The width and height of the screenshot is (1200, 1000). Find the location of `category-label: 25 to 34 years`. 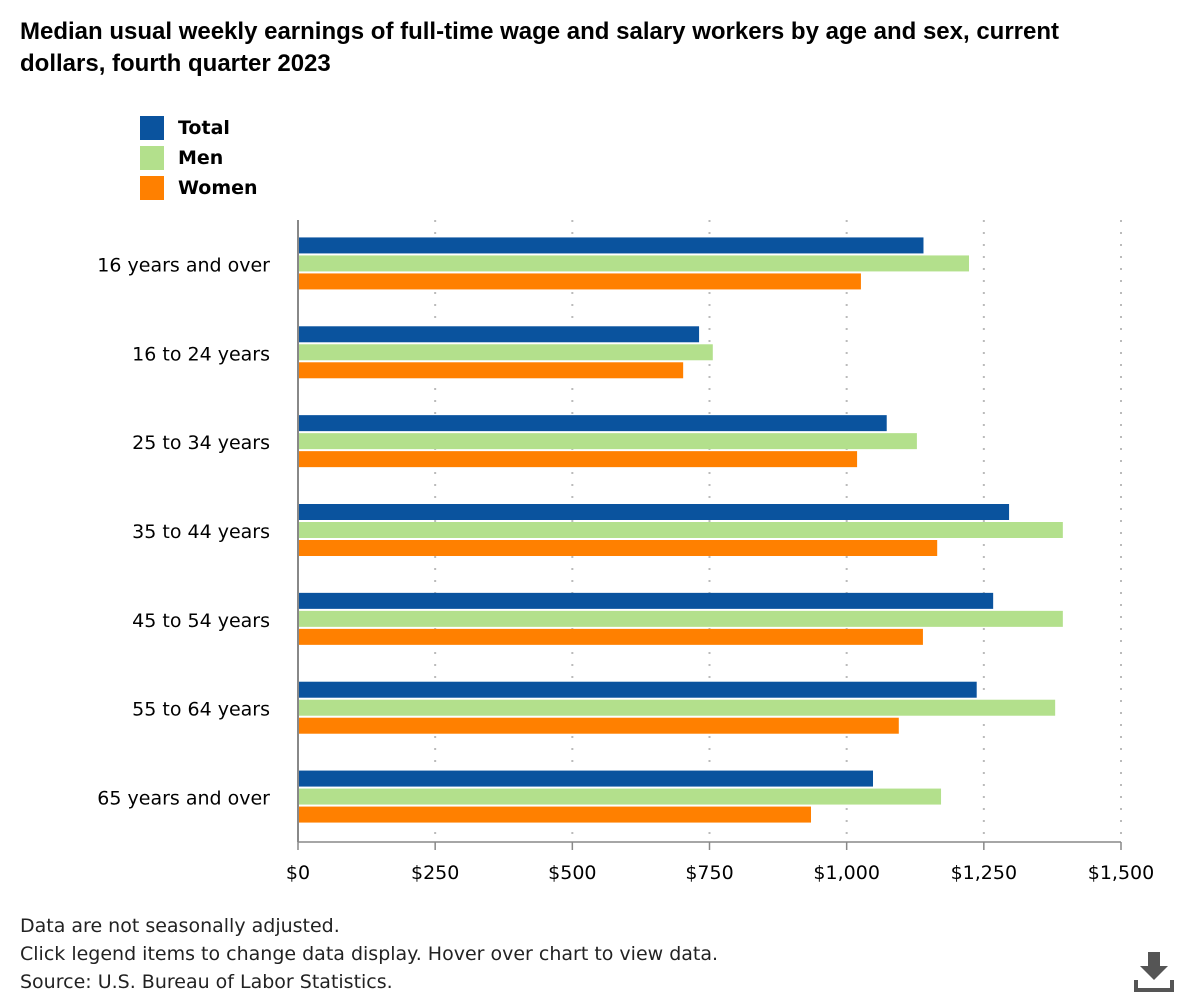

category-label: 25 to 34 years is located at coordinates (201, 443).